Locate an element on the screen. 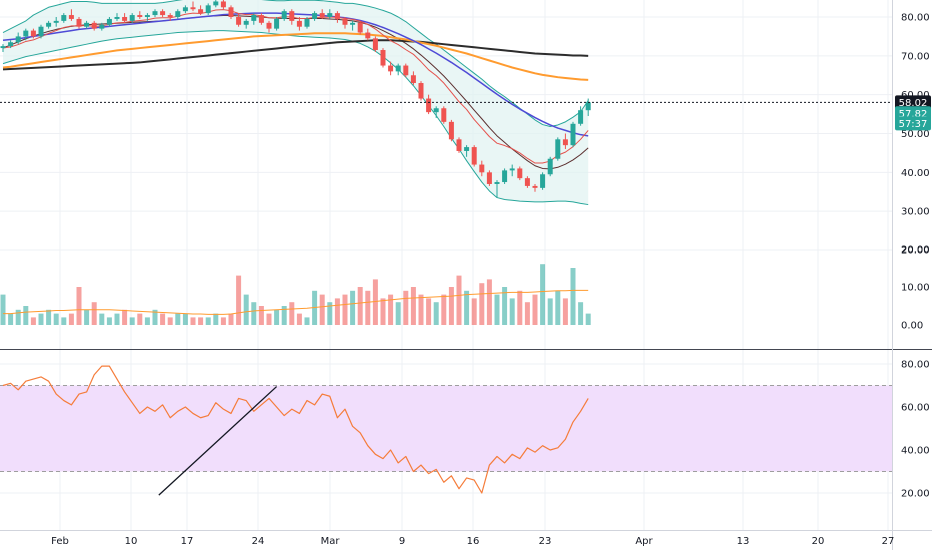 The image size is (932, 550). time-tick-label: Feb is located at coordinates (60, 541).